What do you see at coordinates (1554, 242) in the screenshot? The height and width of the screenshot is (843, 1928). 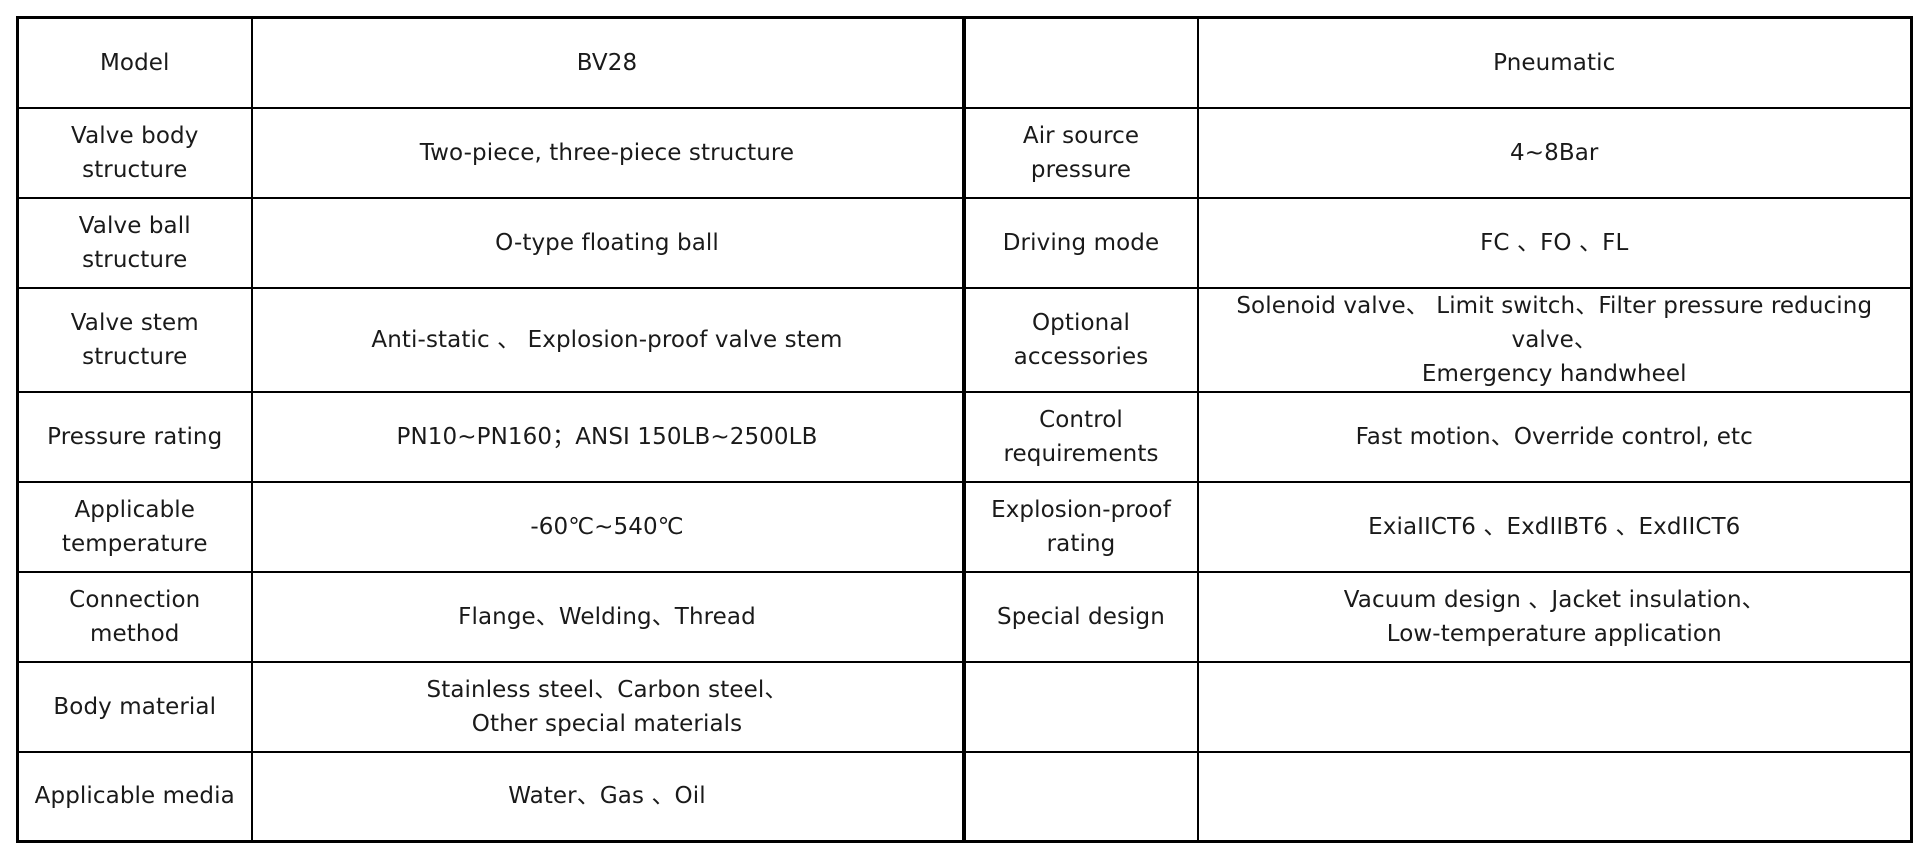 I see `spec-value-right: FC 、FO 、FL` at bounding box center [1554, 242].